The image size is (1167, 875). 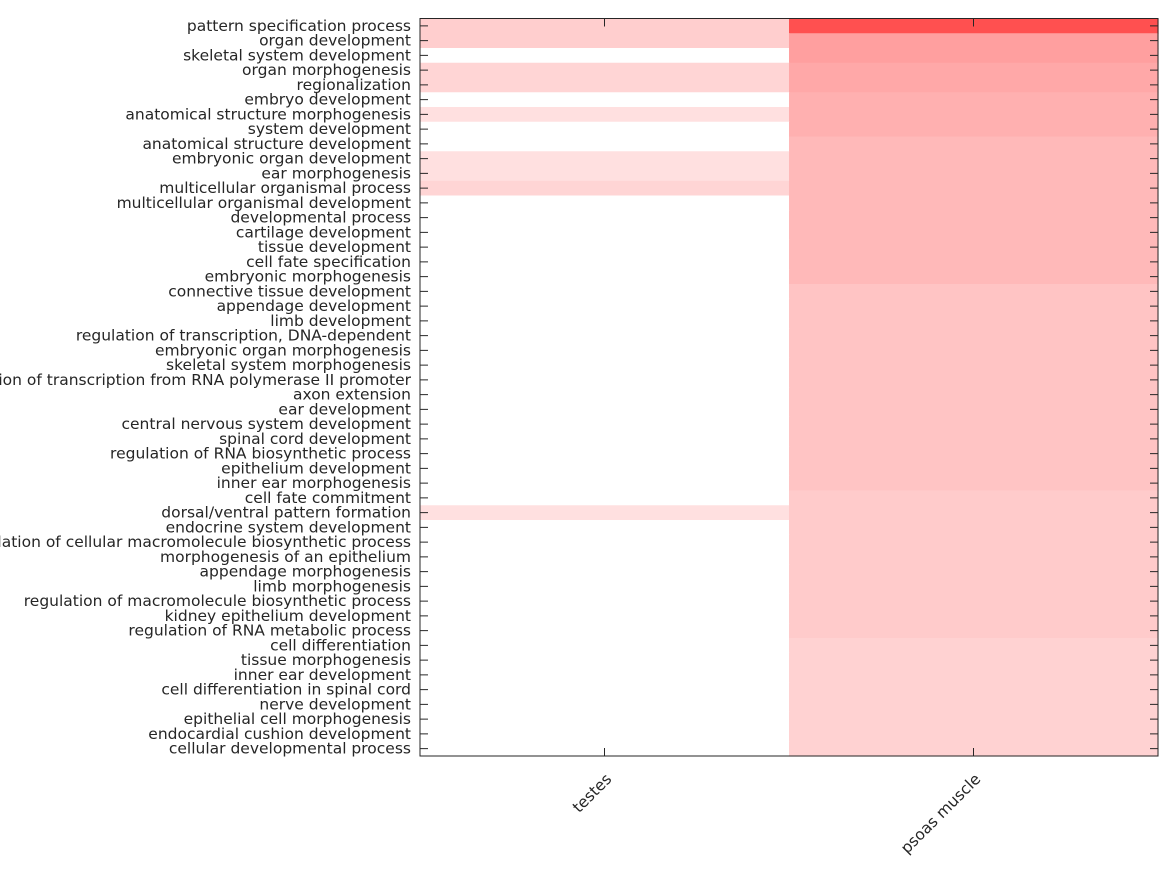 I want to click on row-label: cell fate specification, so click(x=328, y=262).